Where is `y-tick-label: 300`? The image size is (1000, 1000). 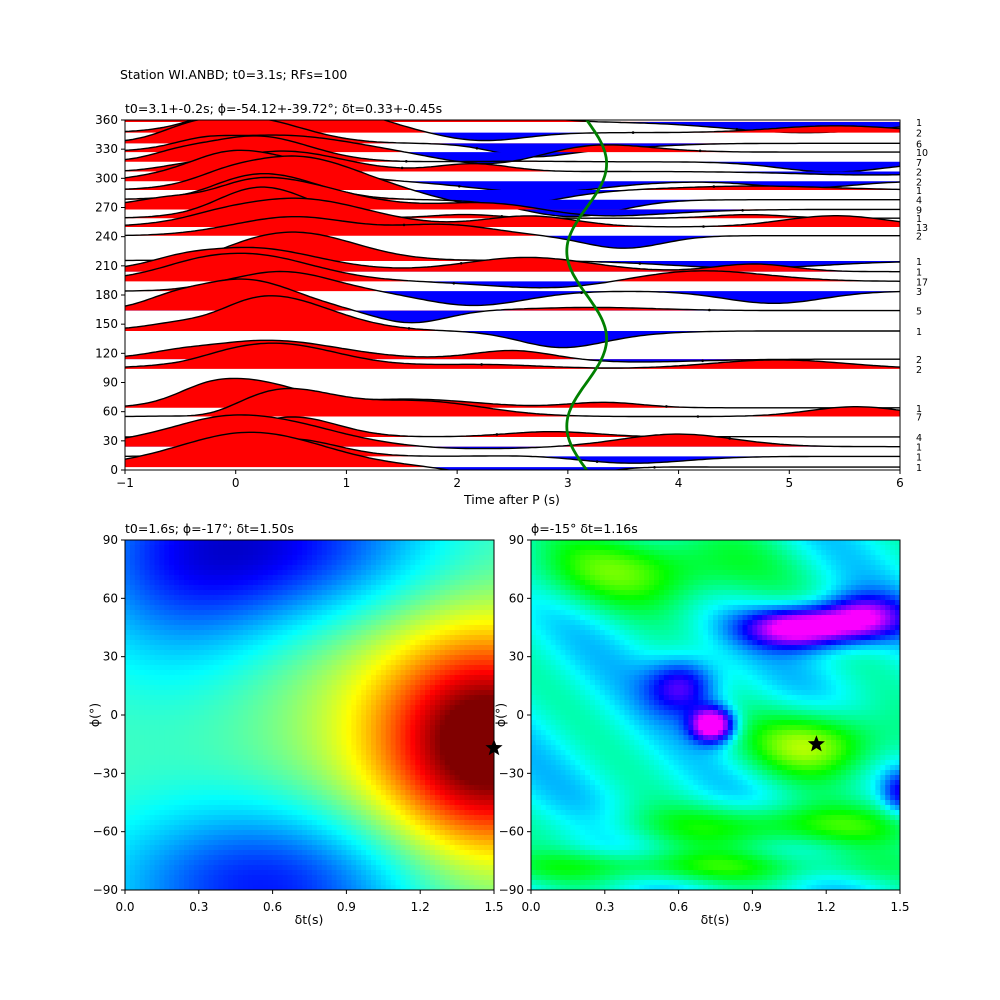
y-tick-label: 300 is located at coordinates (106, 178).